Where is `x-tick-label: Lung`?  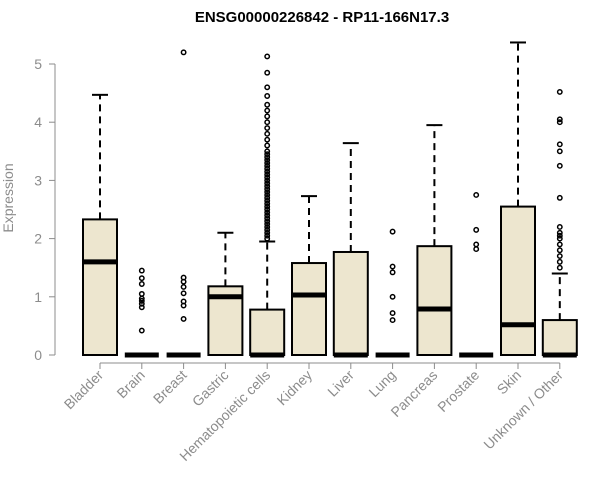
x-tick-label: Lung is located at coordinates (381, 383).